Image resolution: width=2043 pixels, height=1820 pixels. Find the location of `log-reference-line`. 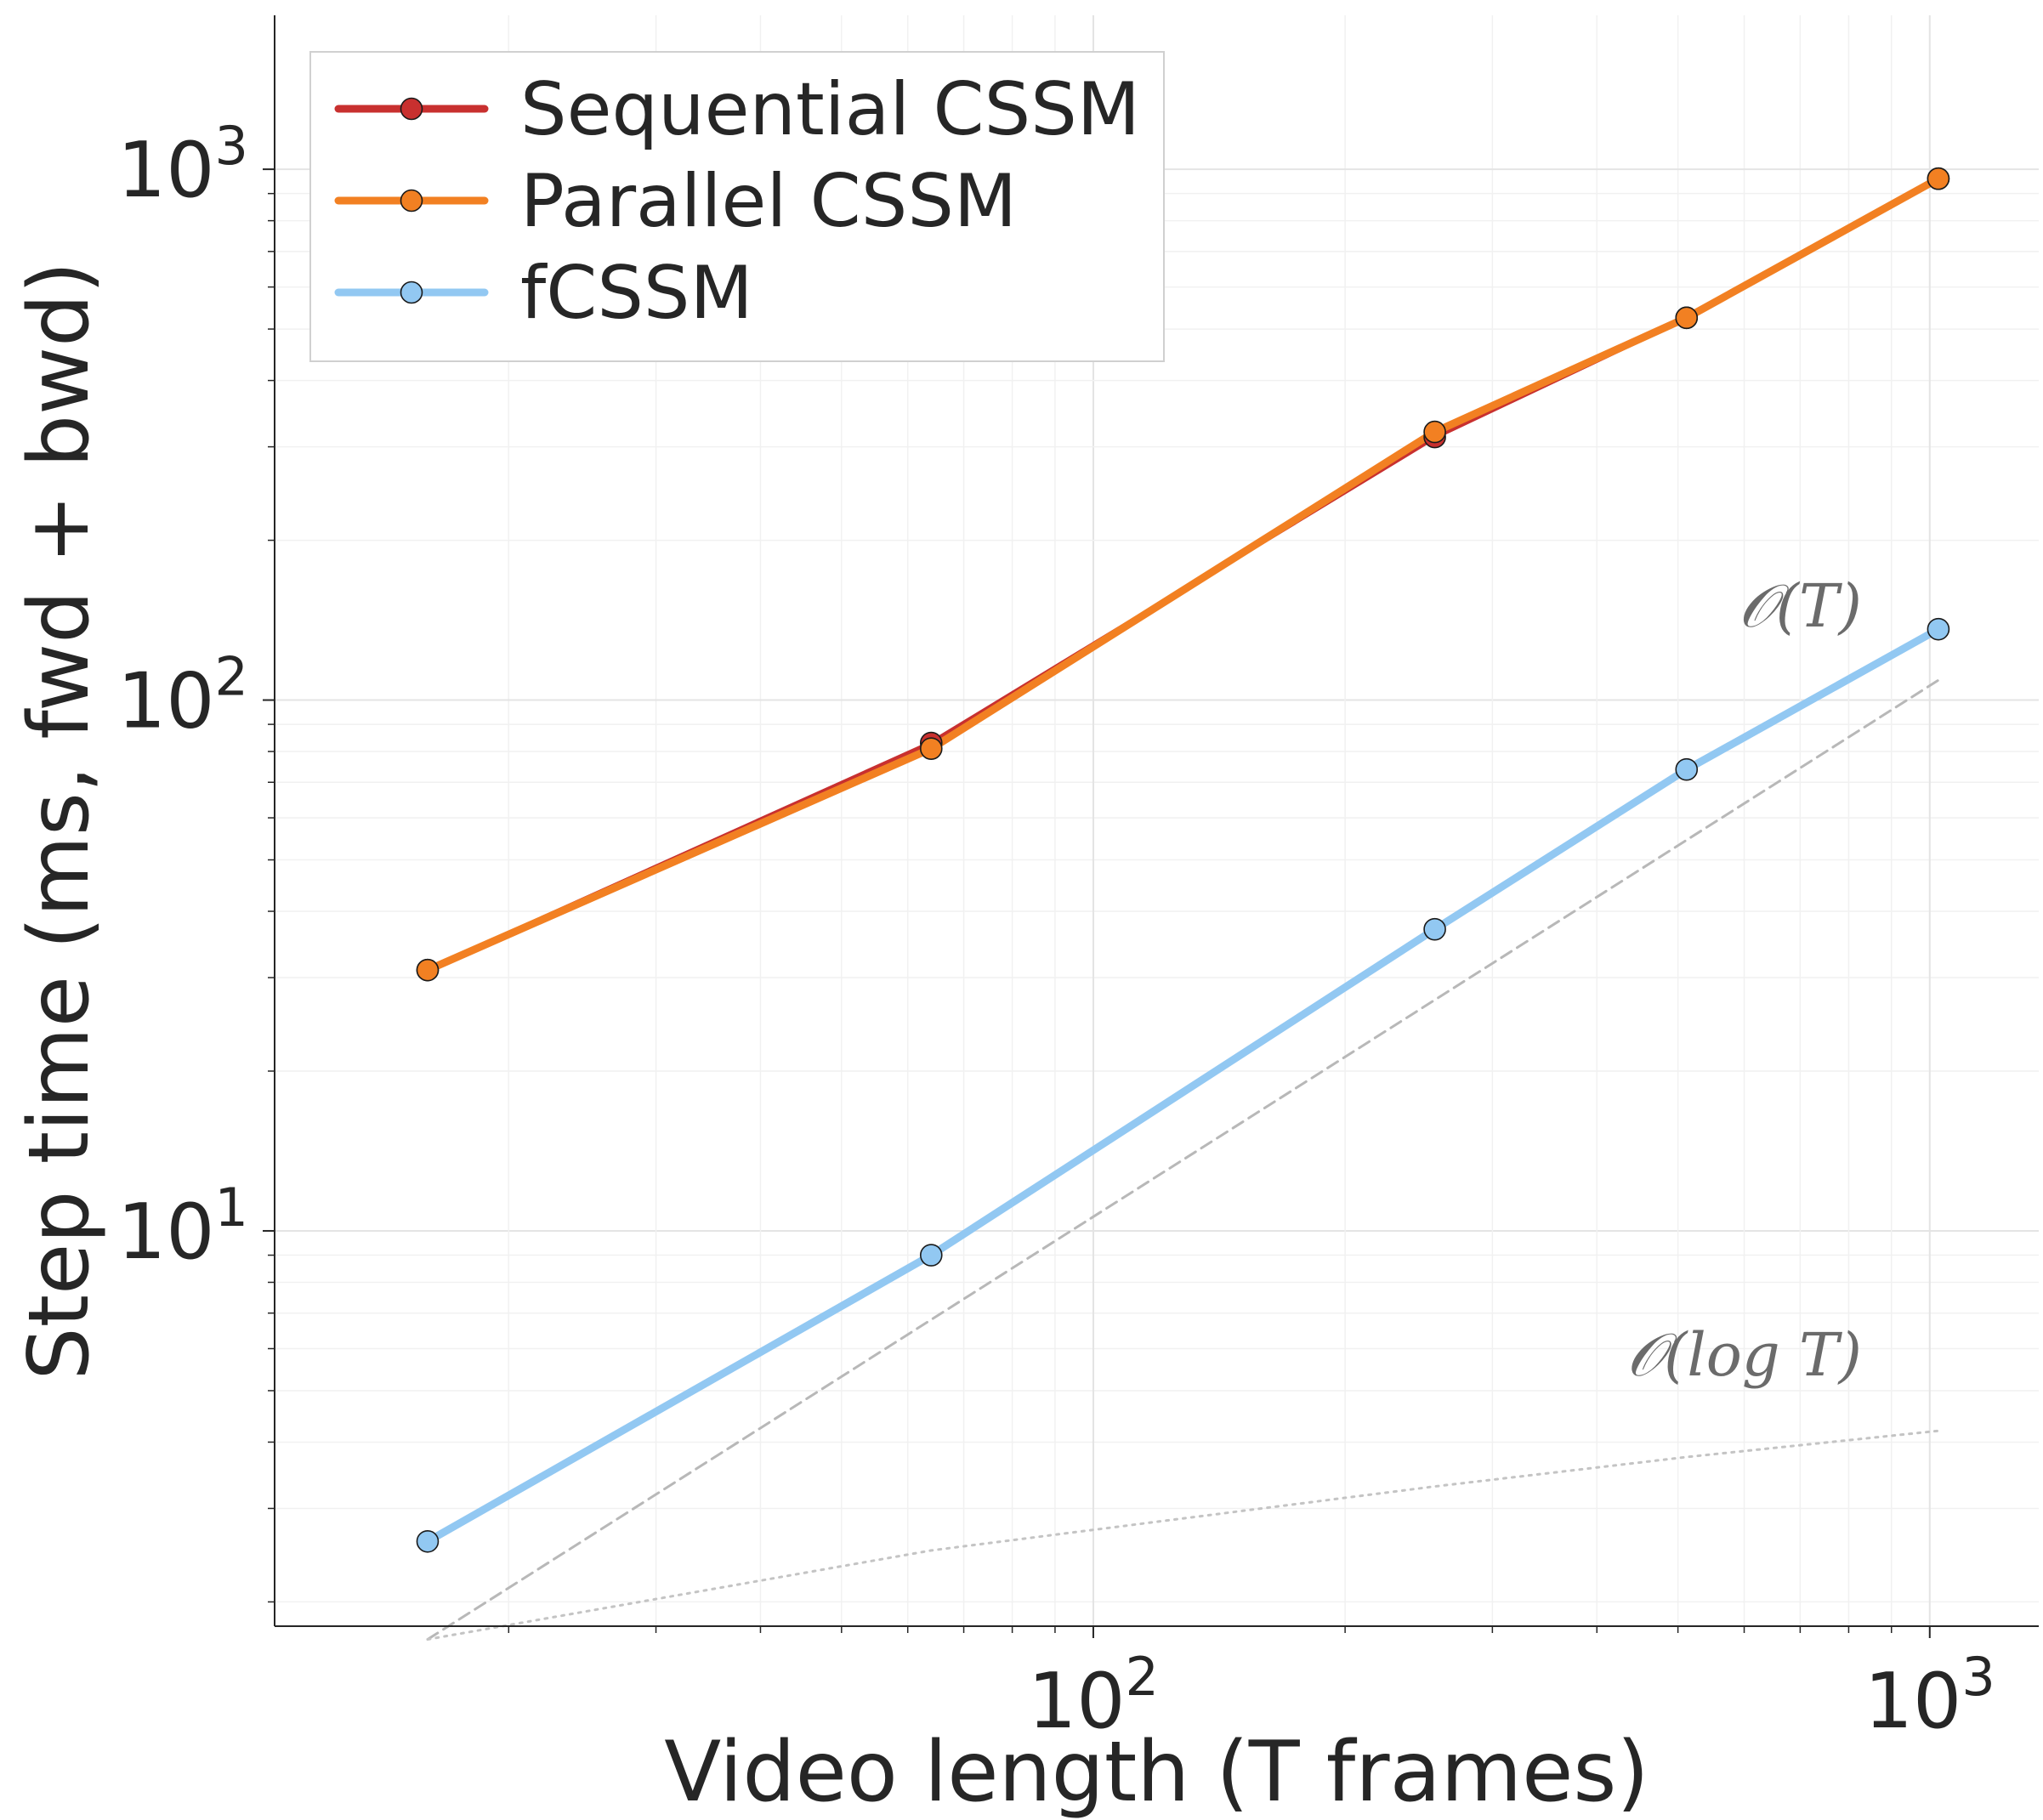

log-reference-line is located at coordinates (1183, 1535).